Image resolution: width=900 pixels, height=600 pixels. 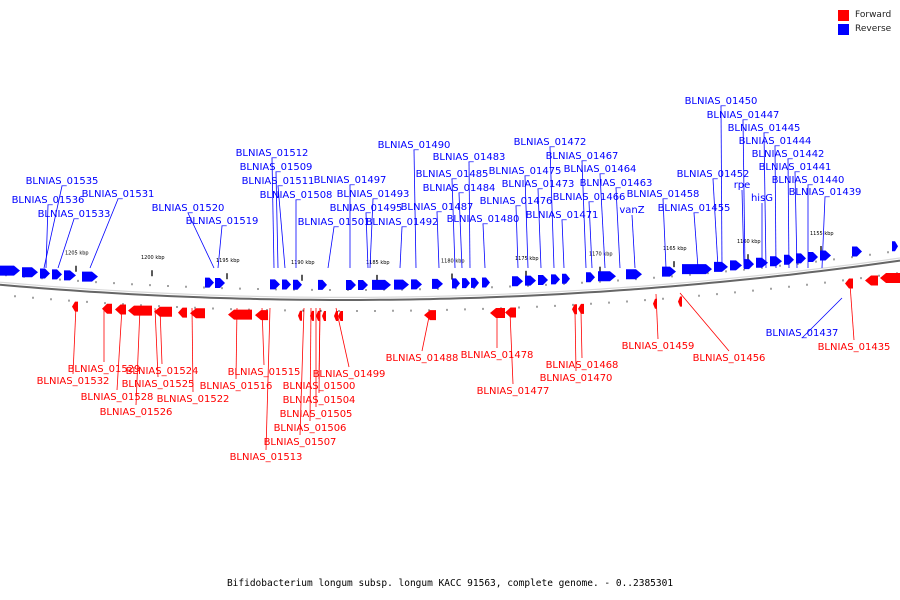 What do you see at coordinates (589, 197) in the screenshot?
I see `gene-label: BLNIAS_01466` at bounding box center [589, 197].